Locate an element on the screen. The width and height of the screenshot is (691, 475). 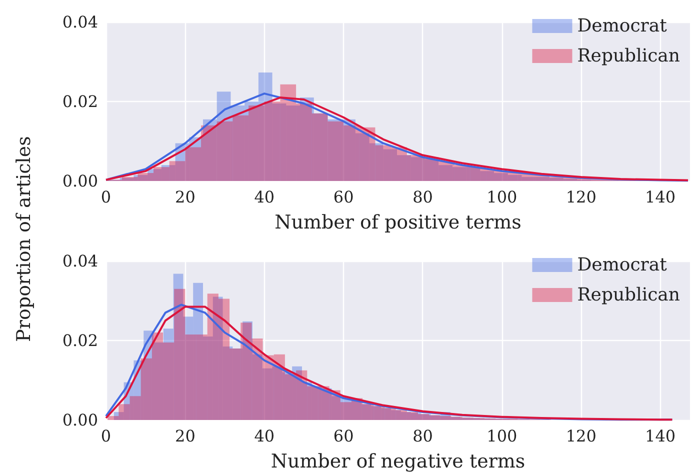
x-axis-title: Number of positive terms is located at coordinates (398, 223).